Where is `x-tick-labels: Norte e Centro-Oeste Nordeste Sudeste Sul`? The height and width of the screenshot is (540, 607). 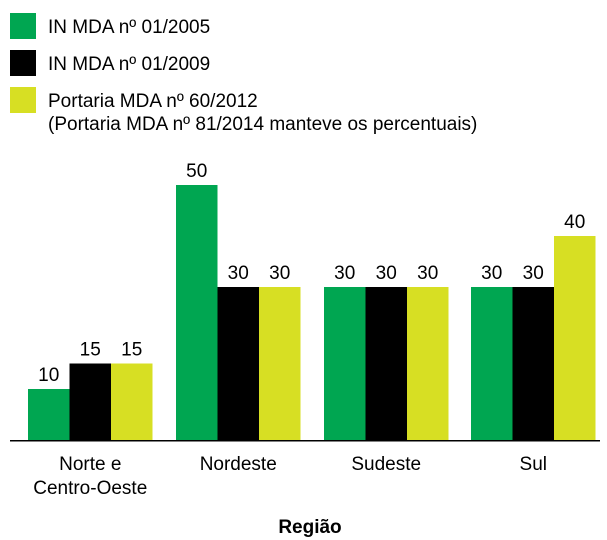
x-tick-labels: Norte e Centro-Oeste Nordeste Sudeste Sul is located at coordinates (290, 476).